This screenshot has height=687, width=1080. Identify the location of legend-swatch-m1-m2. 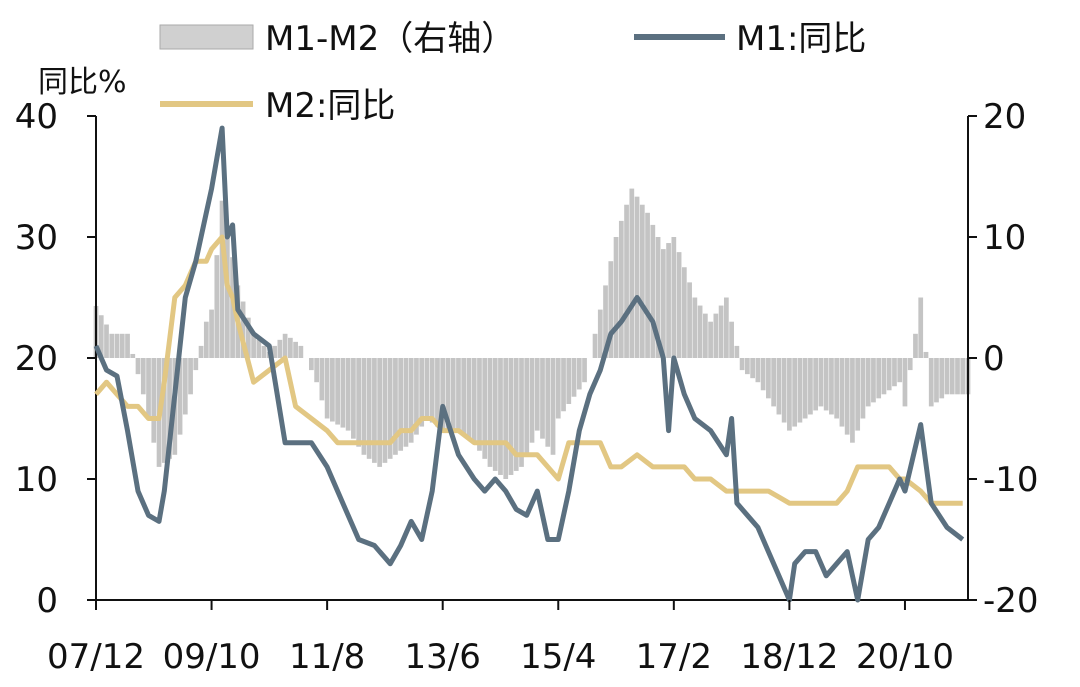
(206, 37).